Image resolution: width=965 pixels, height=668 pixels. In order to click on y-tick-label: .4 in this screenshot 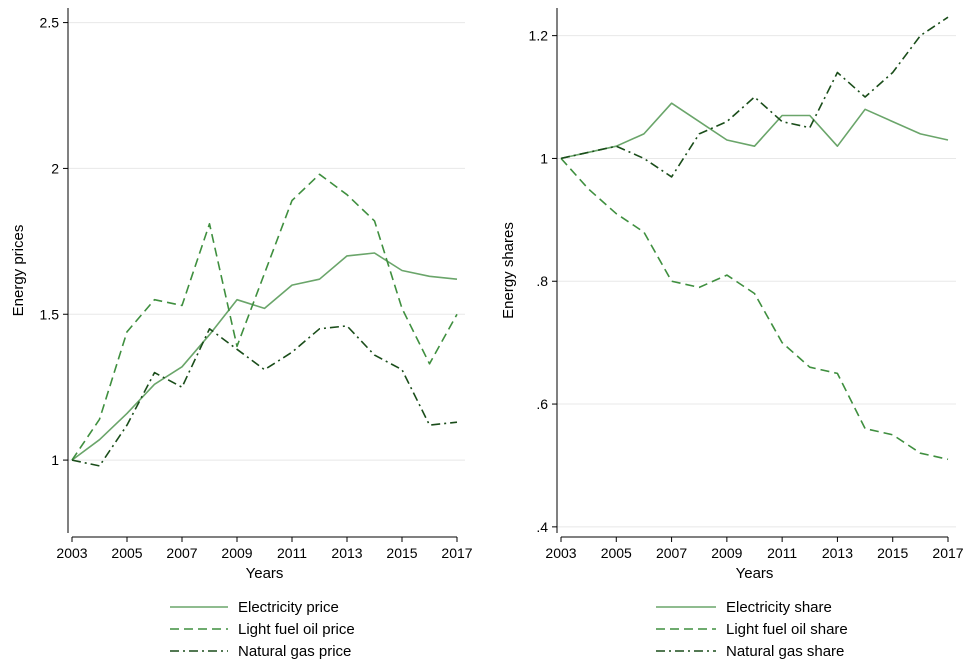, I will do `click(542, 527)`.